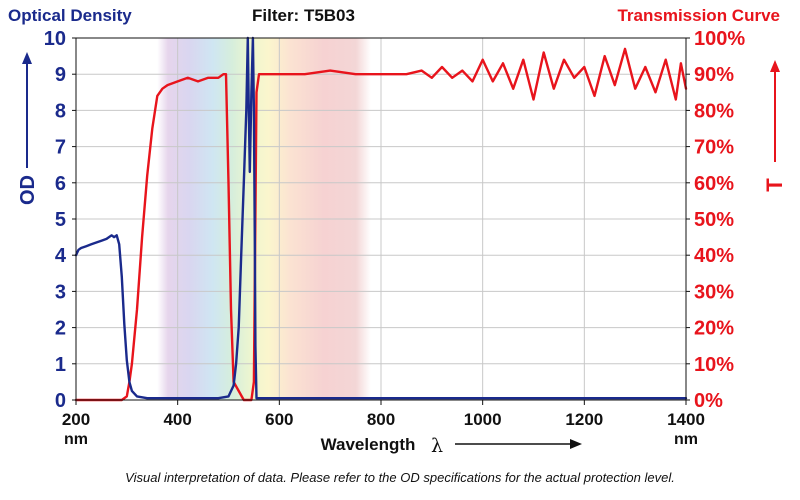 This screenshot has height=500, width=800. Describe the element at coordinates (381, 419) in the screenshot. I see `x-tick-label: 800` at that location.